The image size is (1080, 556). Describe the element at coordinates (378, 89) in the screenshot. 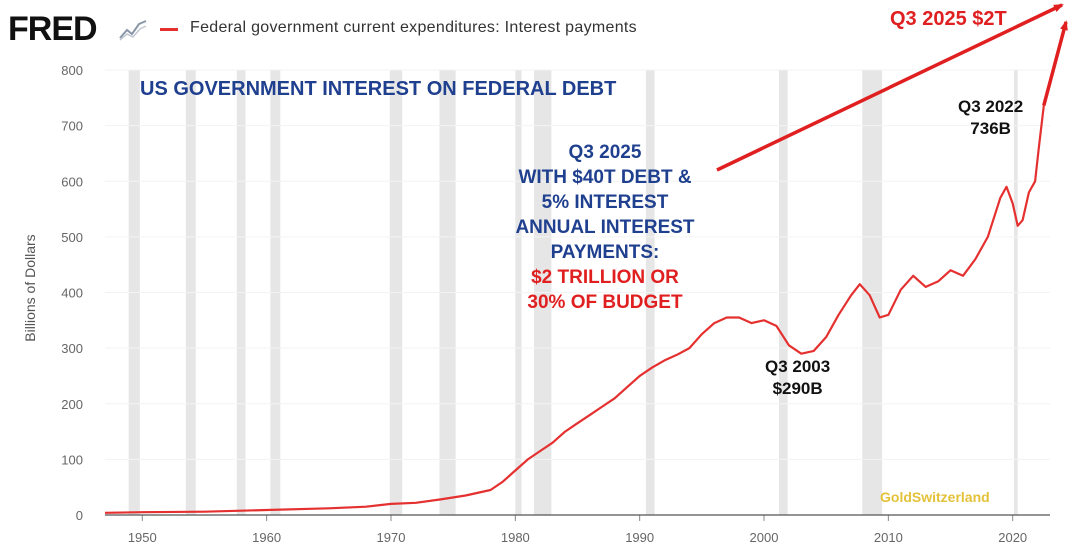

I see `chart-title: US GOVERNMENT INTEREST ON FEDERAL DEBT` at that location.